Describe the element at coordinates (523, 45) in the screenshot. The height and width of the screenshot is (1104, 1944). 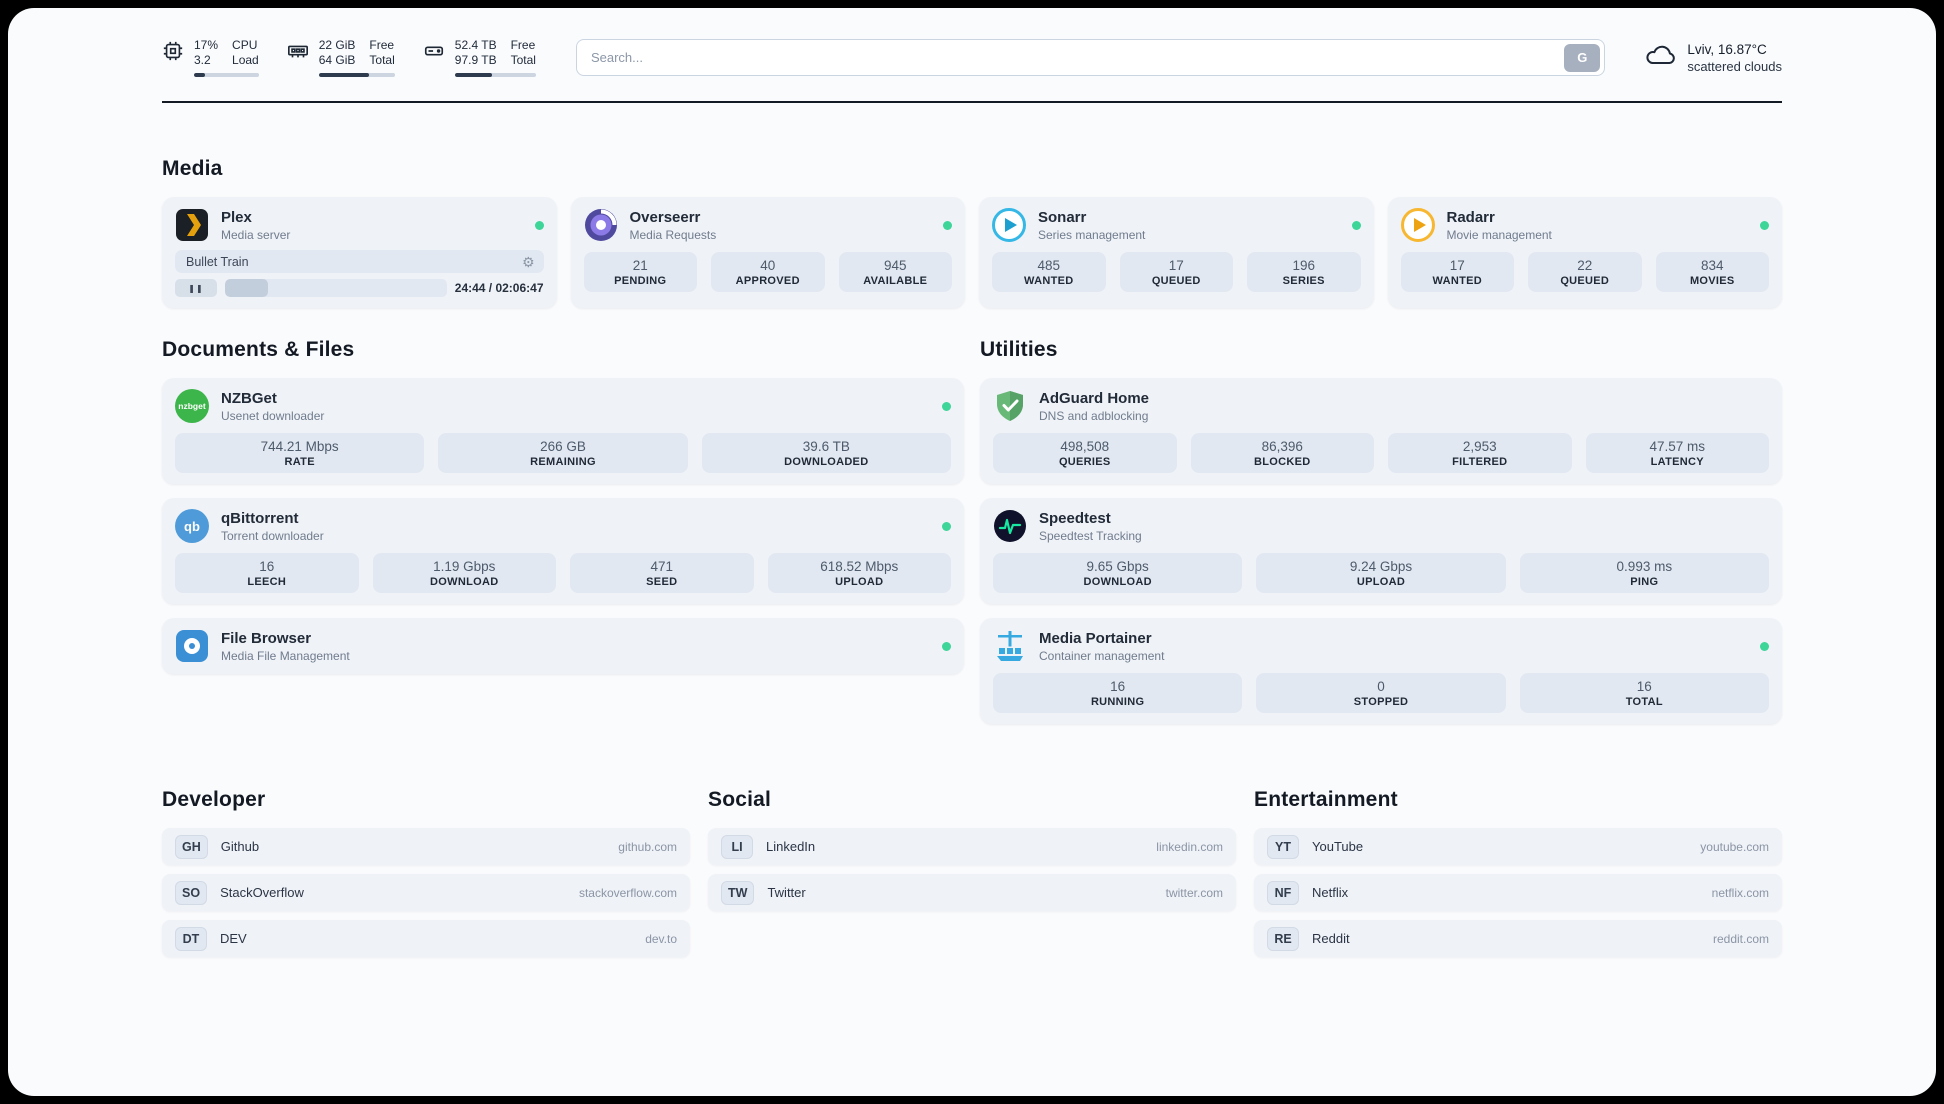
I see `disk-free-label: Free` at that location.